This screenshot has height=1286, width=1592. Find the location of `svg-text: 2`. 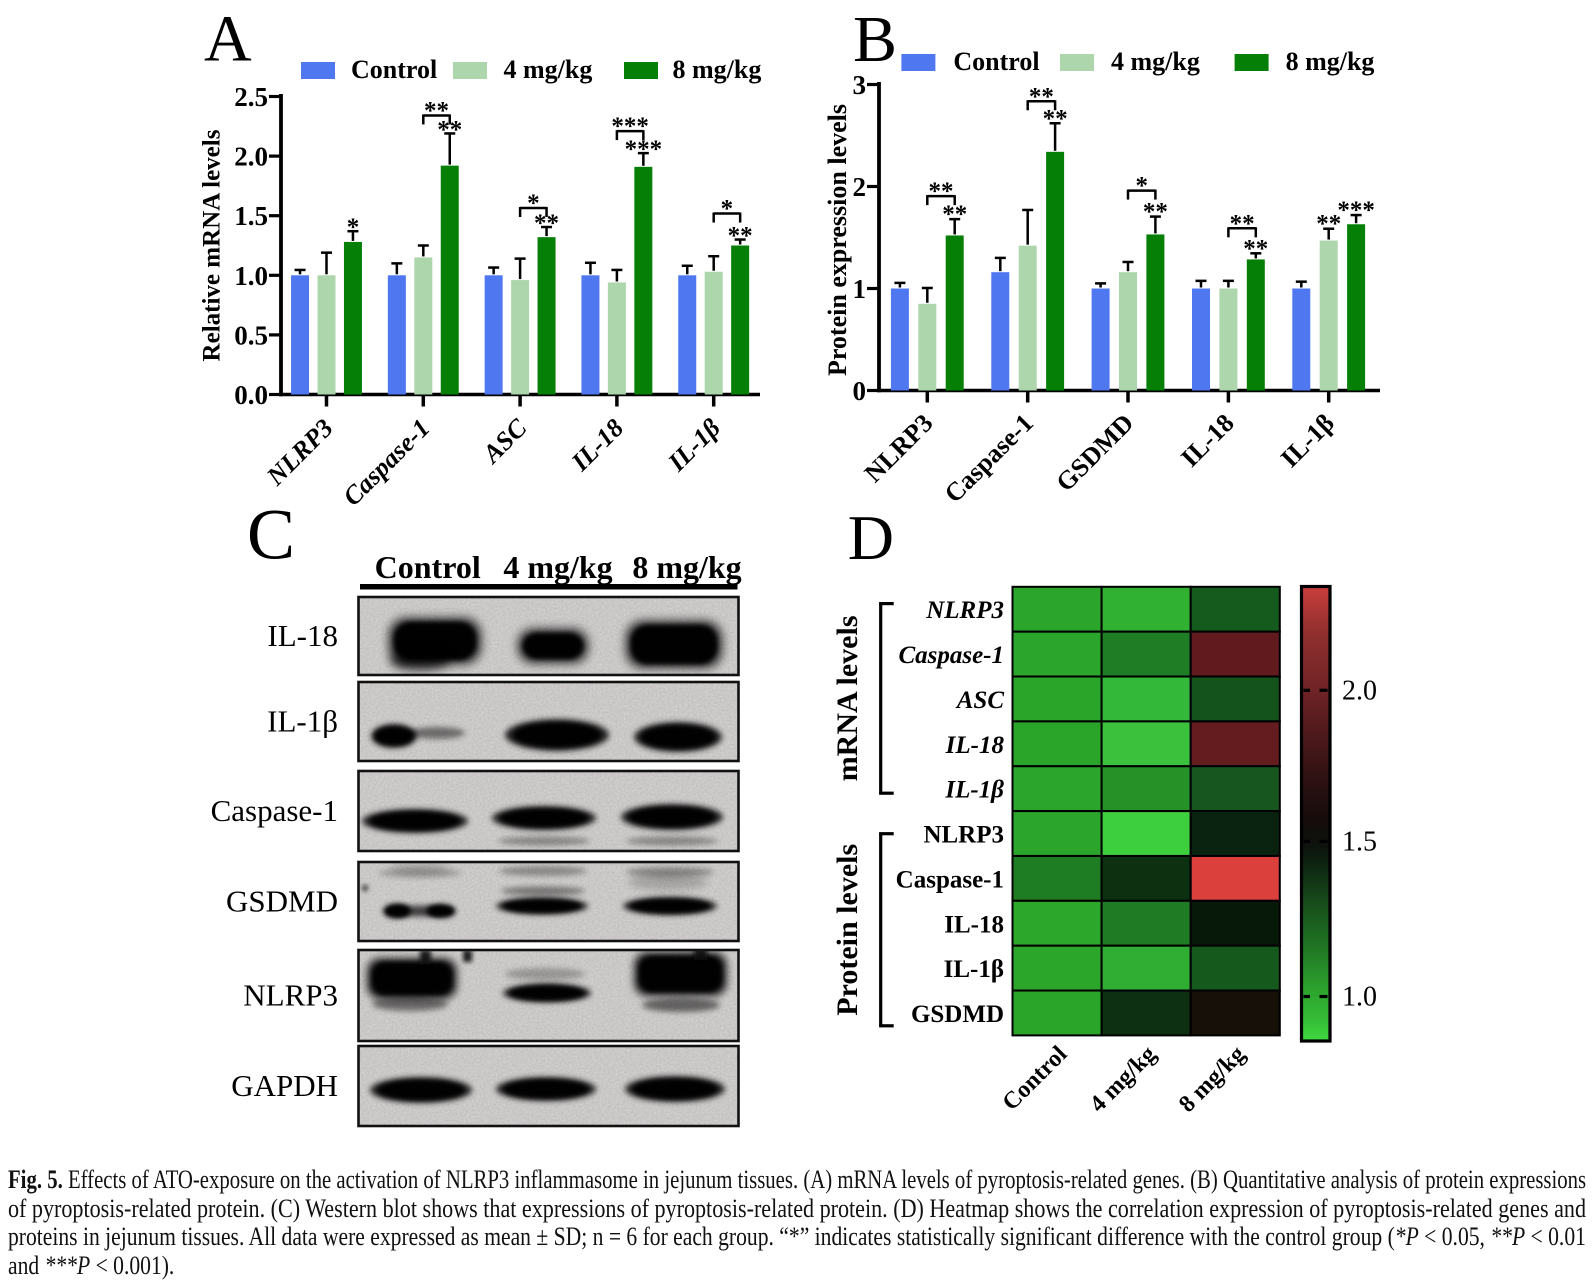

svg-text: 2 is located at coordinates (860, 187).